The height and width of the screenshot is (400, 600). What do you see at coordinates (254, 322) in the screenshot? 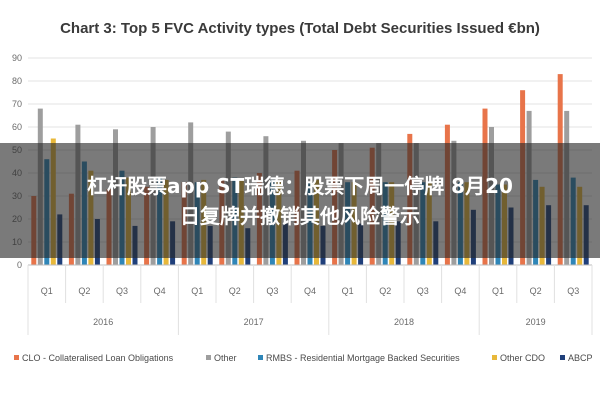
I see `year-group-label: 2017` at bounding box center [254, 322].